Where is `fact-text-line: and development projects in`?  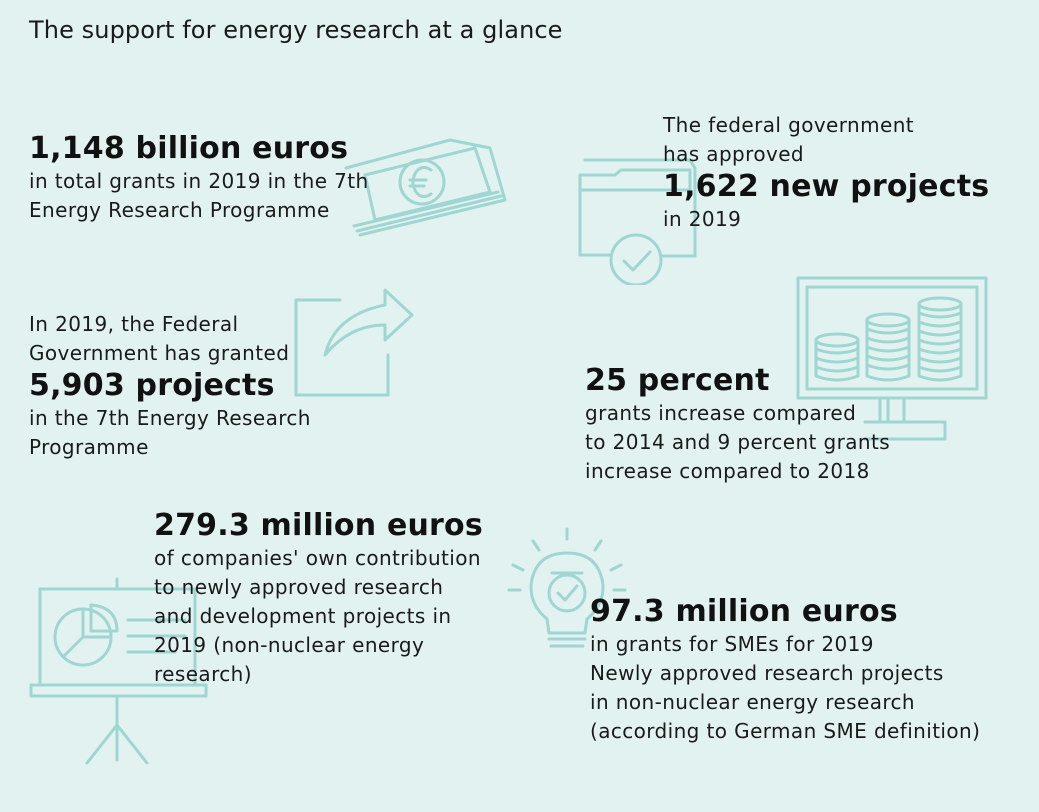 fact-text-line: and development projects in is located at coordinates (303, 616).